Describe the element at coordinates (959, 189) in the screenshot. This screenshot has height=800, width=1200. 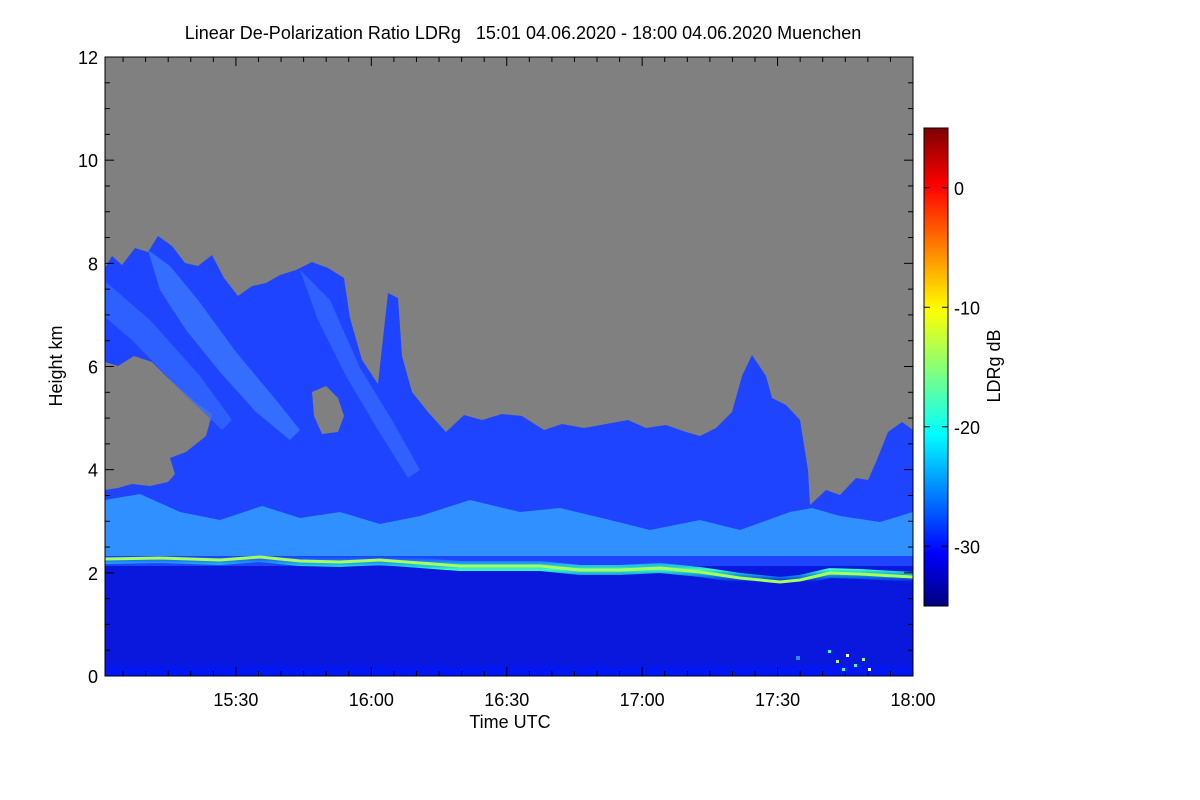
I see `colorbar-tick-label: 0` at that location.